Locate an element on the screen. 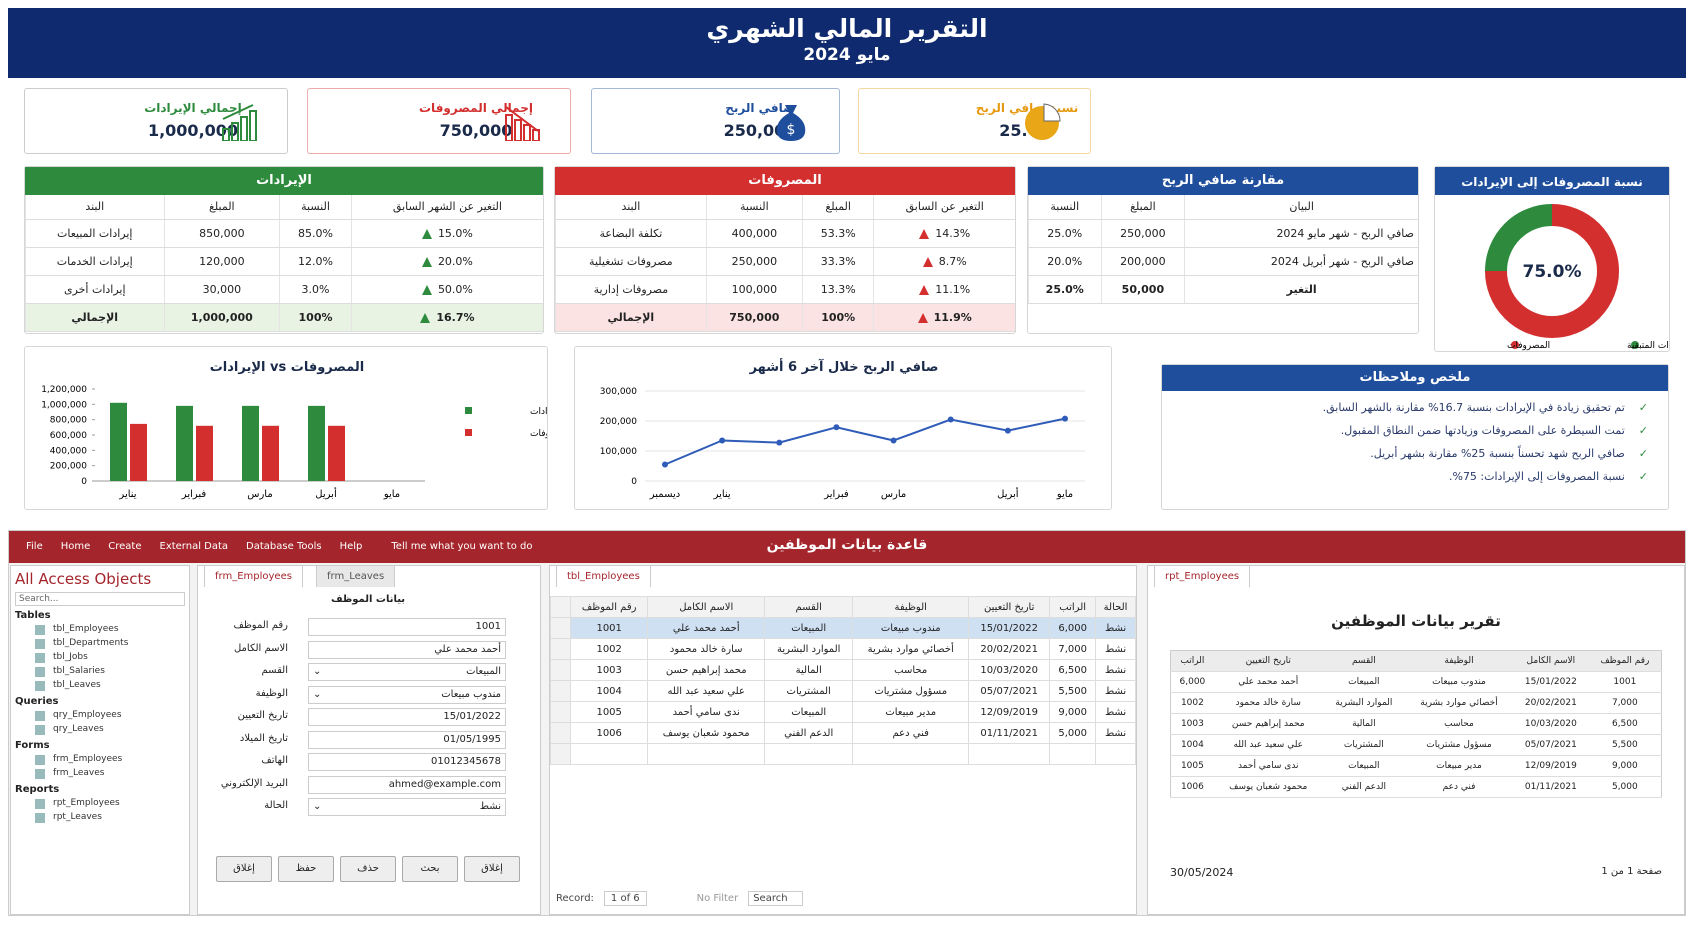 Image resolution: width=1694 pixels, height=929 pixels. kpi-value: 1,000,000 is located at coordinates (193, 130).